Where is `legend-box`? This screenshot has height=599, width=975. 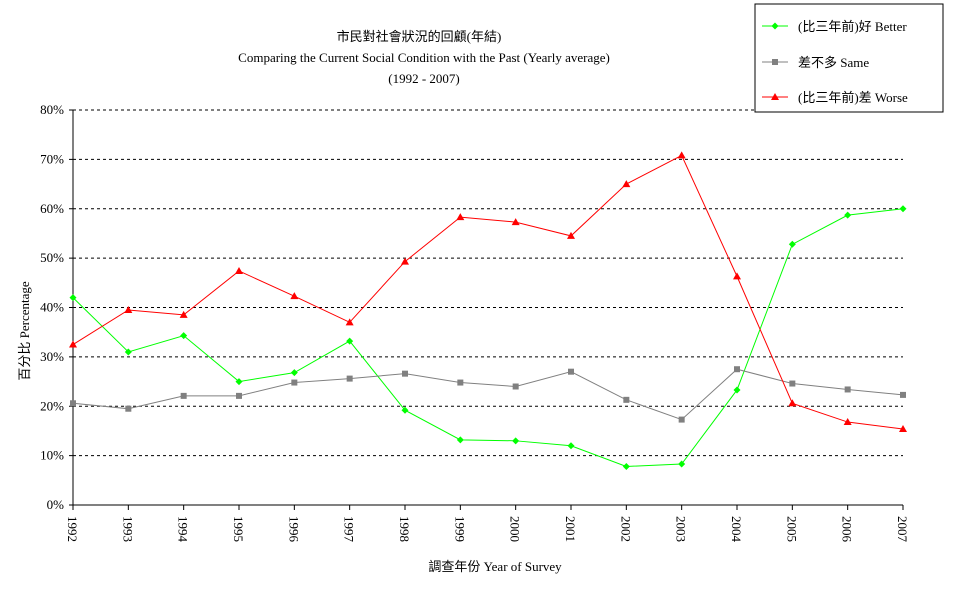
legend-box is located at coordinates (849, 58).